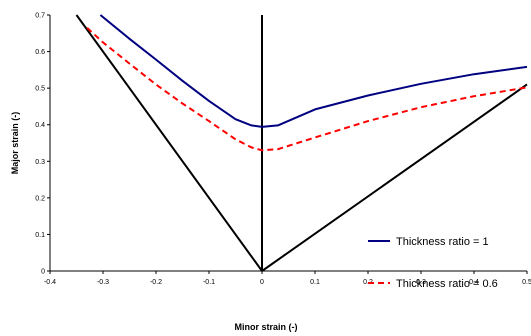 Image resolution: width=531 pixels, height=336 pixels. I want to click on x-tick-label: 0, so click(262, 282).